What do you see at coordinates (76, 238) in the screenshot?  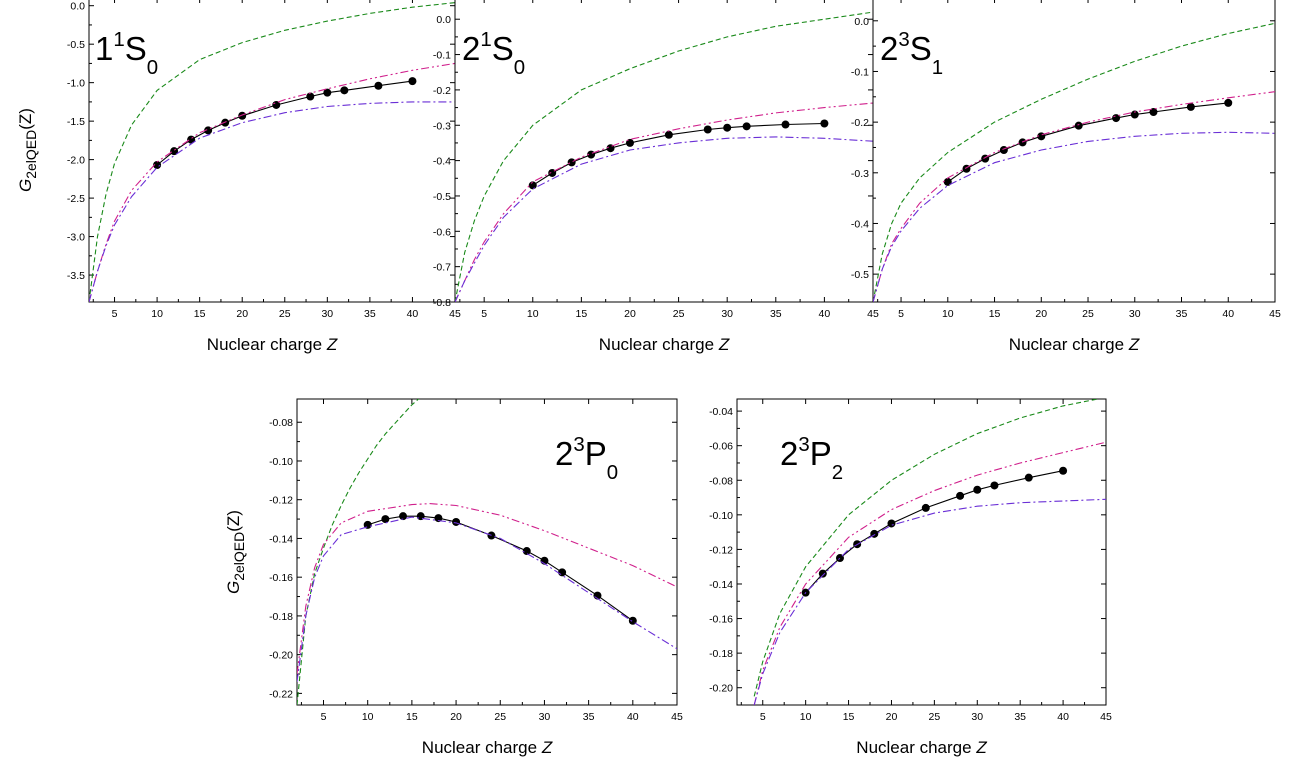 I see `y-tick-label: -3.0` at bounding box center [76, 238].